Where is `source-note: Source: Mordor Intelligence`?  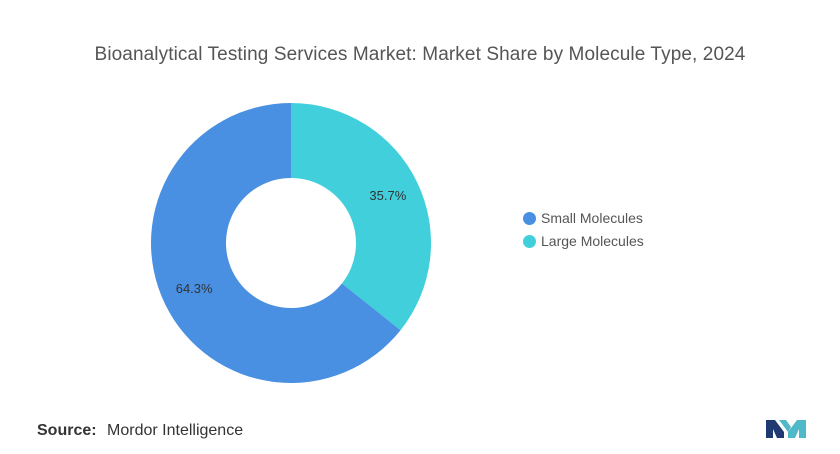
source-note: Source: Mordor Intelligence is located at coordinates (140, 431).